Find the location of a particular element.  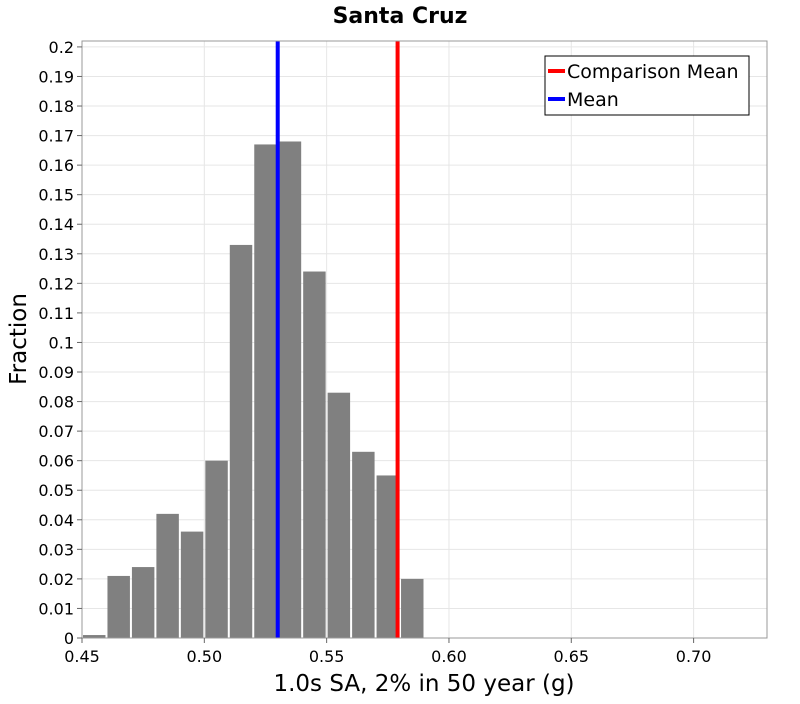

y-tick-label: 0.1 is located at coordinates (61, 342).